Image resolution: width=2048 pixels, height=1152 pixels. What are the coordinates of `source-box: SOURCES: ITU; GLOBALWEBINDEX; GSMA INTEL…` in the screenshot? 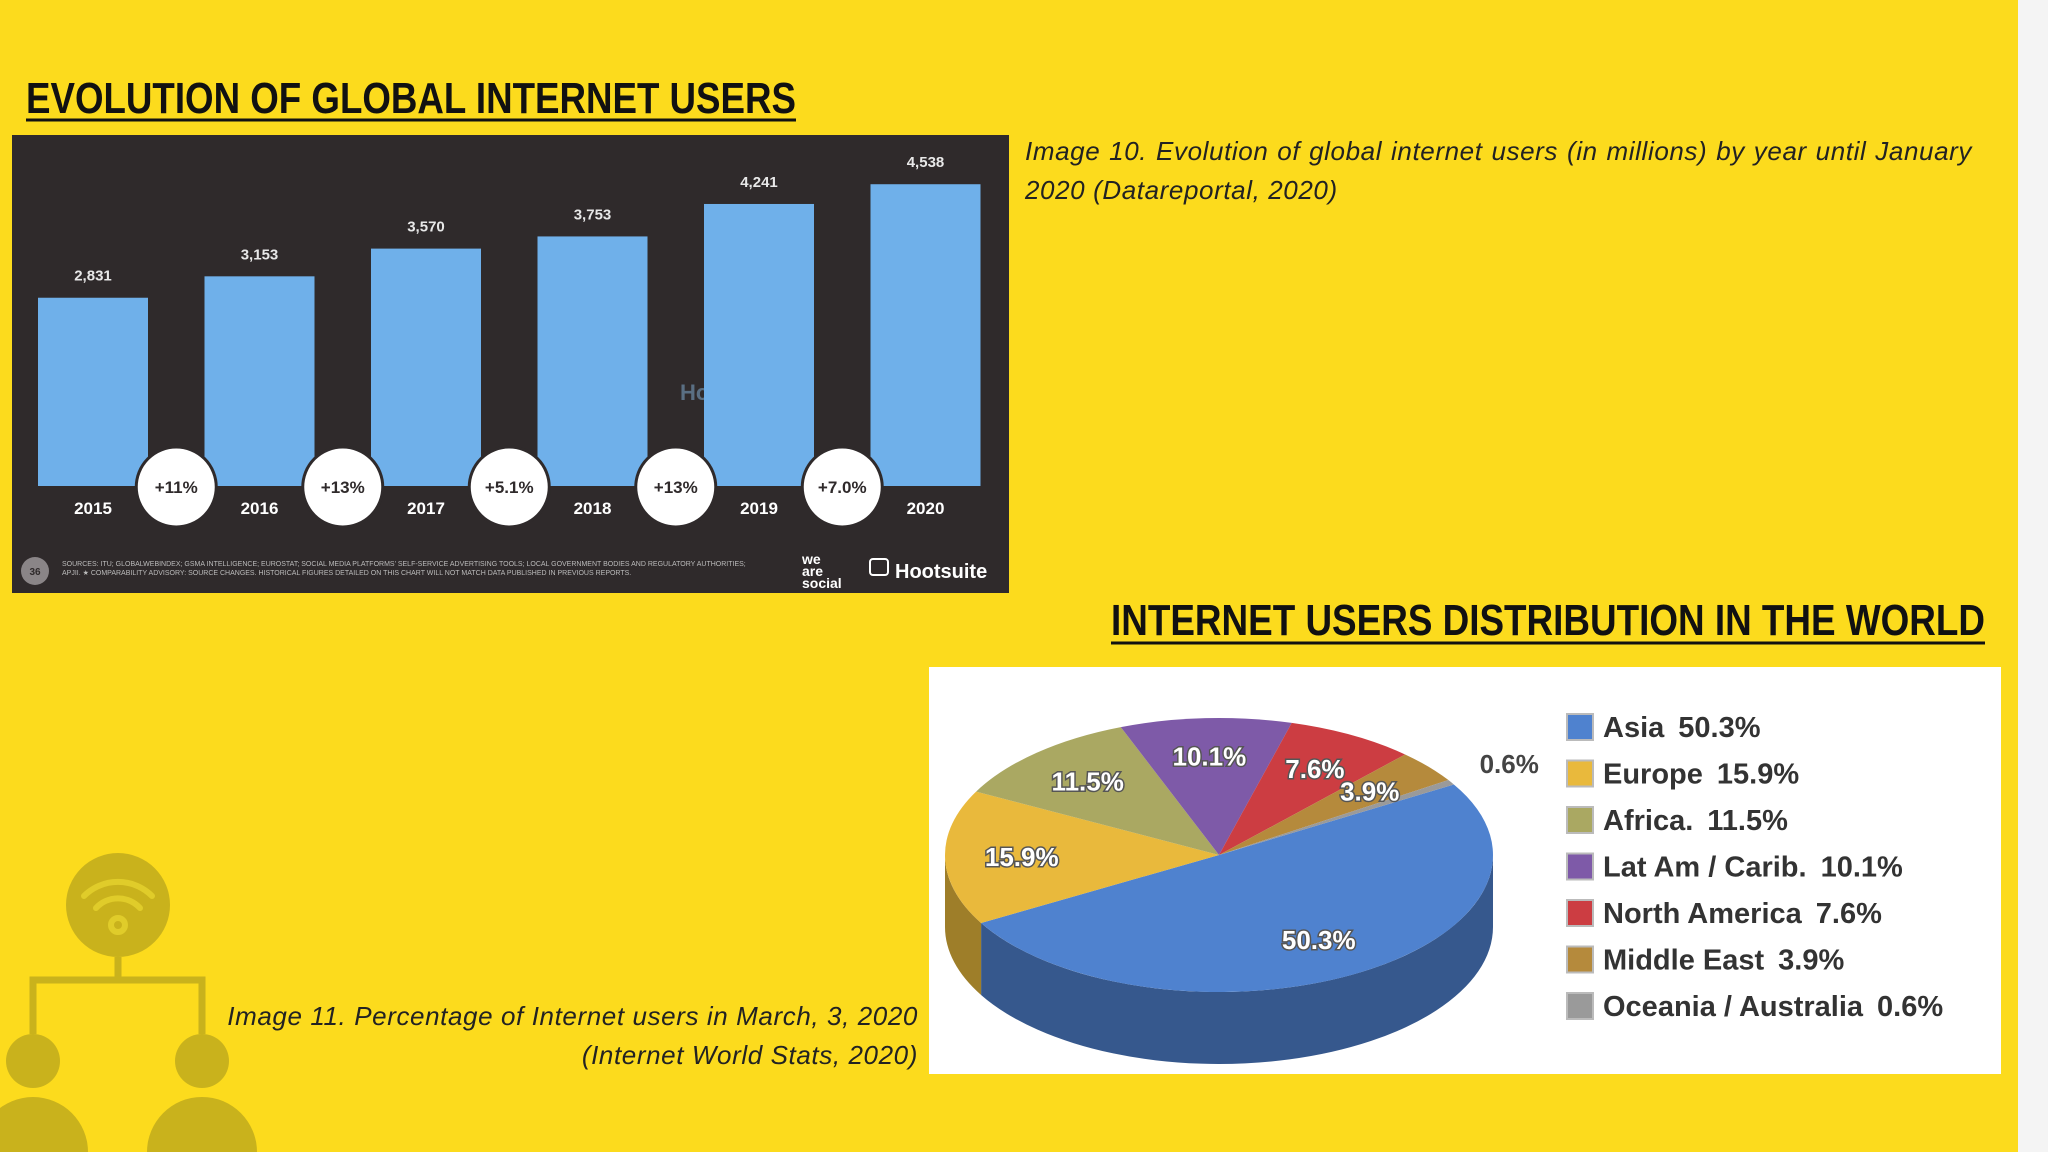 It's located at (404, 569).